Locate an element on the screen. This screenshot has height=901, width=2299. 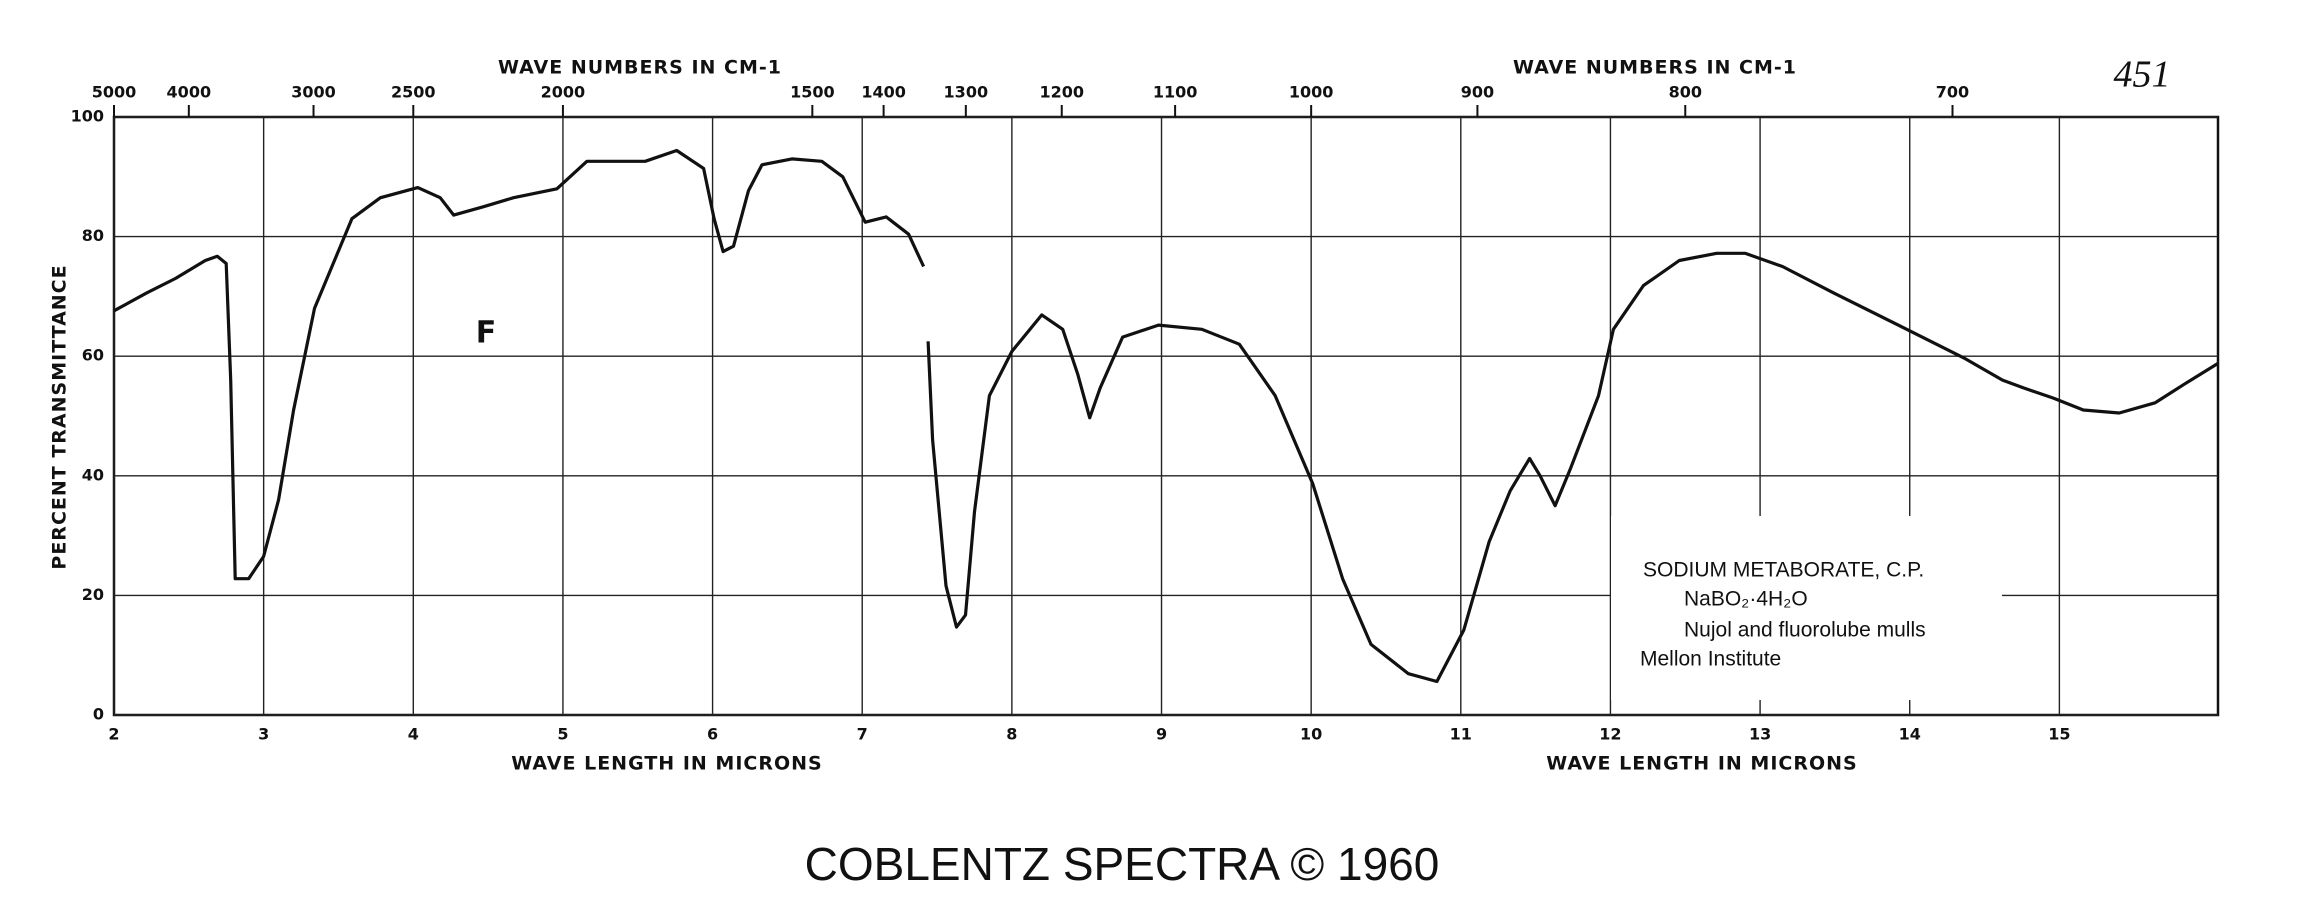
x-tick-label: 2 is located at coordinates (113, 734).